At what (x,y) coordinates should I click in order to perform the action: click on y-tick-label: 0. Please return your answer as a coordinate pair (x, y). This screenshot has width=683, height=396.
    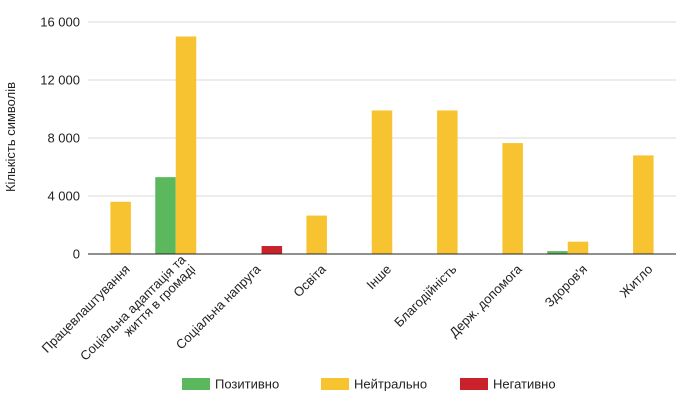
    Looking at the image, I should click on (76, 254).